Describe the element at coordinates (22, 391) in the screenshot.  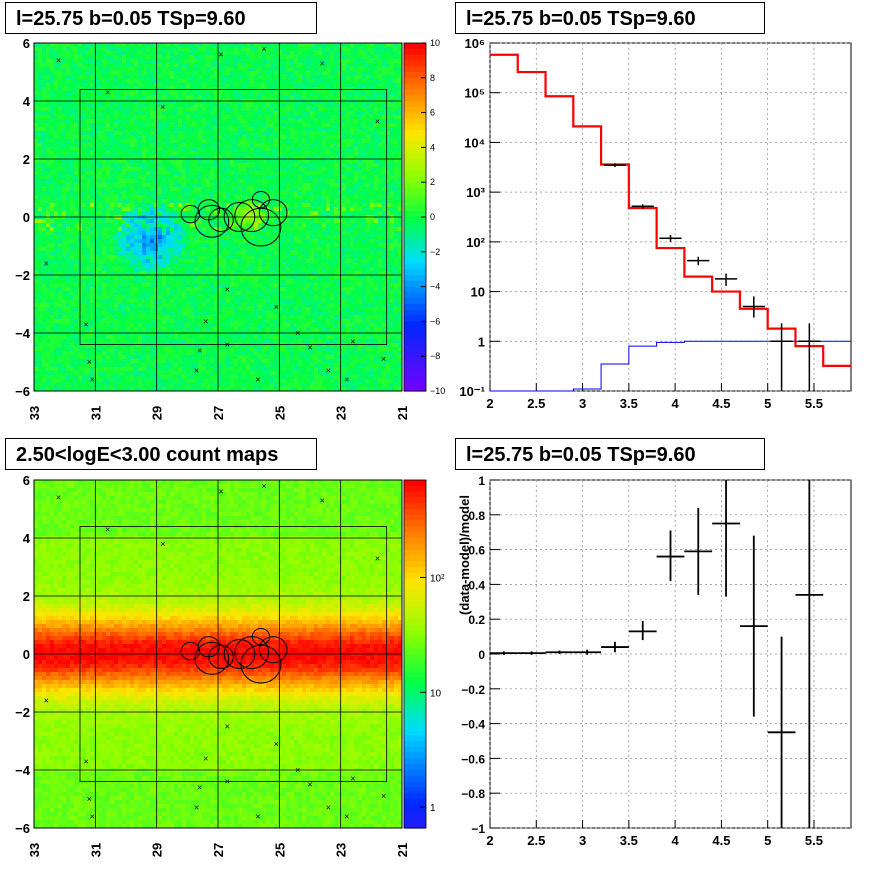
I see `y-tick-label: −6` at that location.